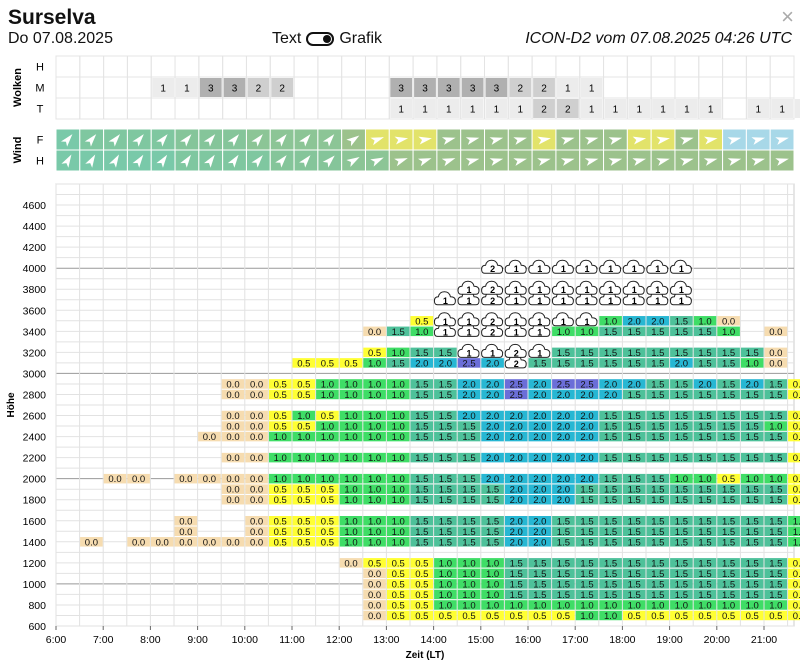 The width and height of the screenshot is (800, 670). What do you see at coordinates (787, 16) in the screenshot?
I see `close-icon: ×` at bounding box center [787, 16].